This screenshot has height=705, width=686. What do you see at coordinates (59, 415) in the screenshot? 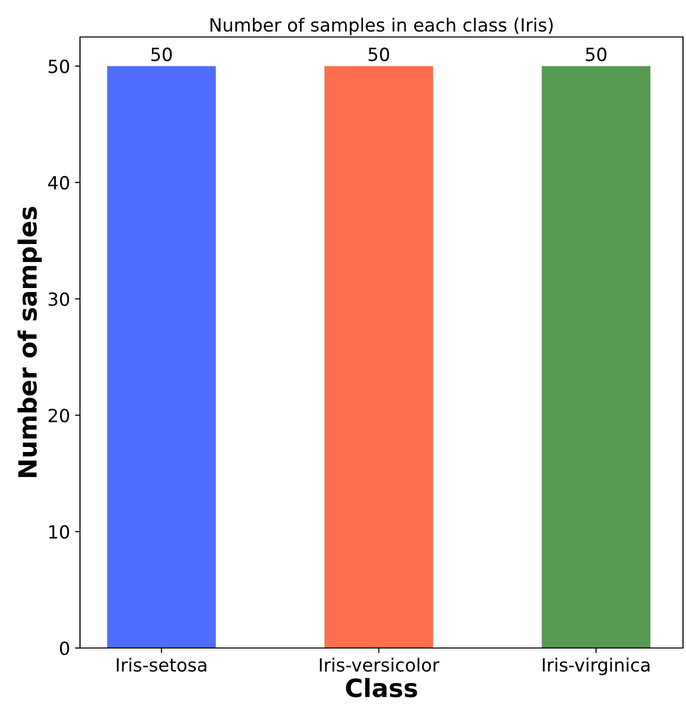
I see `y-tick-label: 20` at bounding box center [59, 415].